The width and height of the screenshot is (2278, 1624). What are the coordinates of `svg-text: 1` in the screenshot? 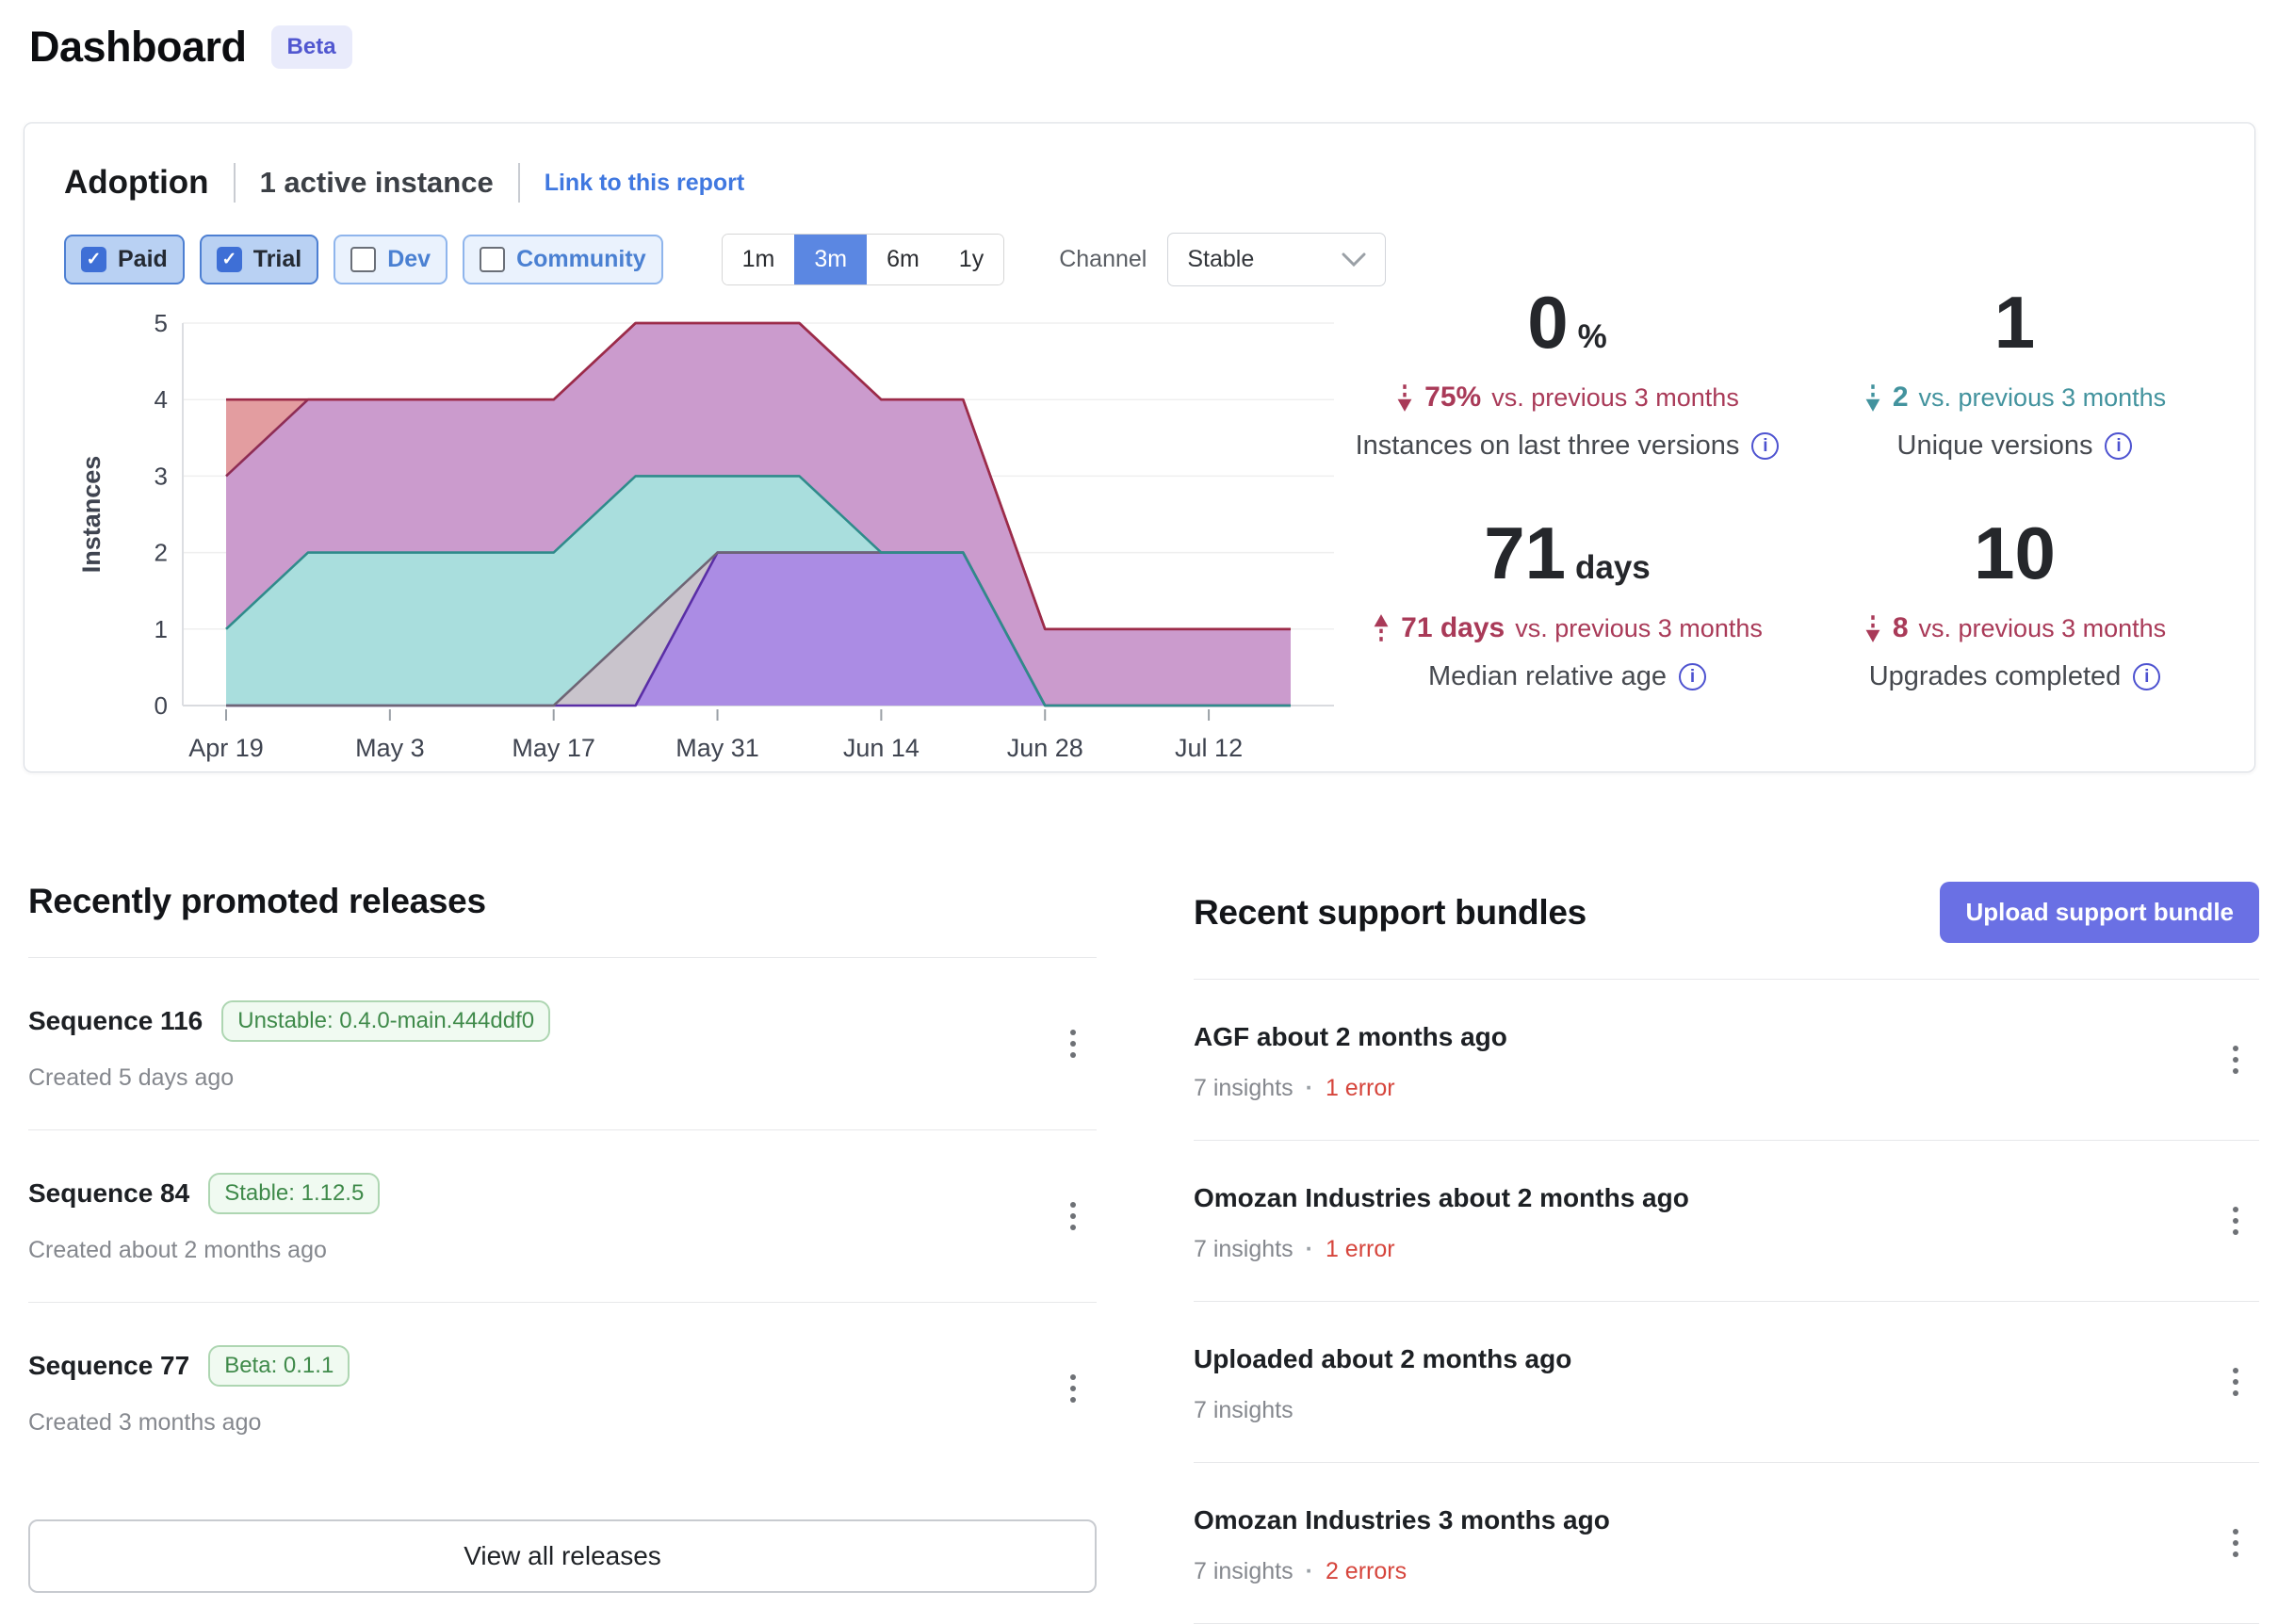 It's located at (161, 629).